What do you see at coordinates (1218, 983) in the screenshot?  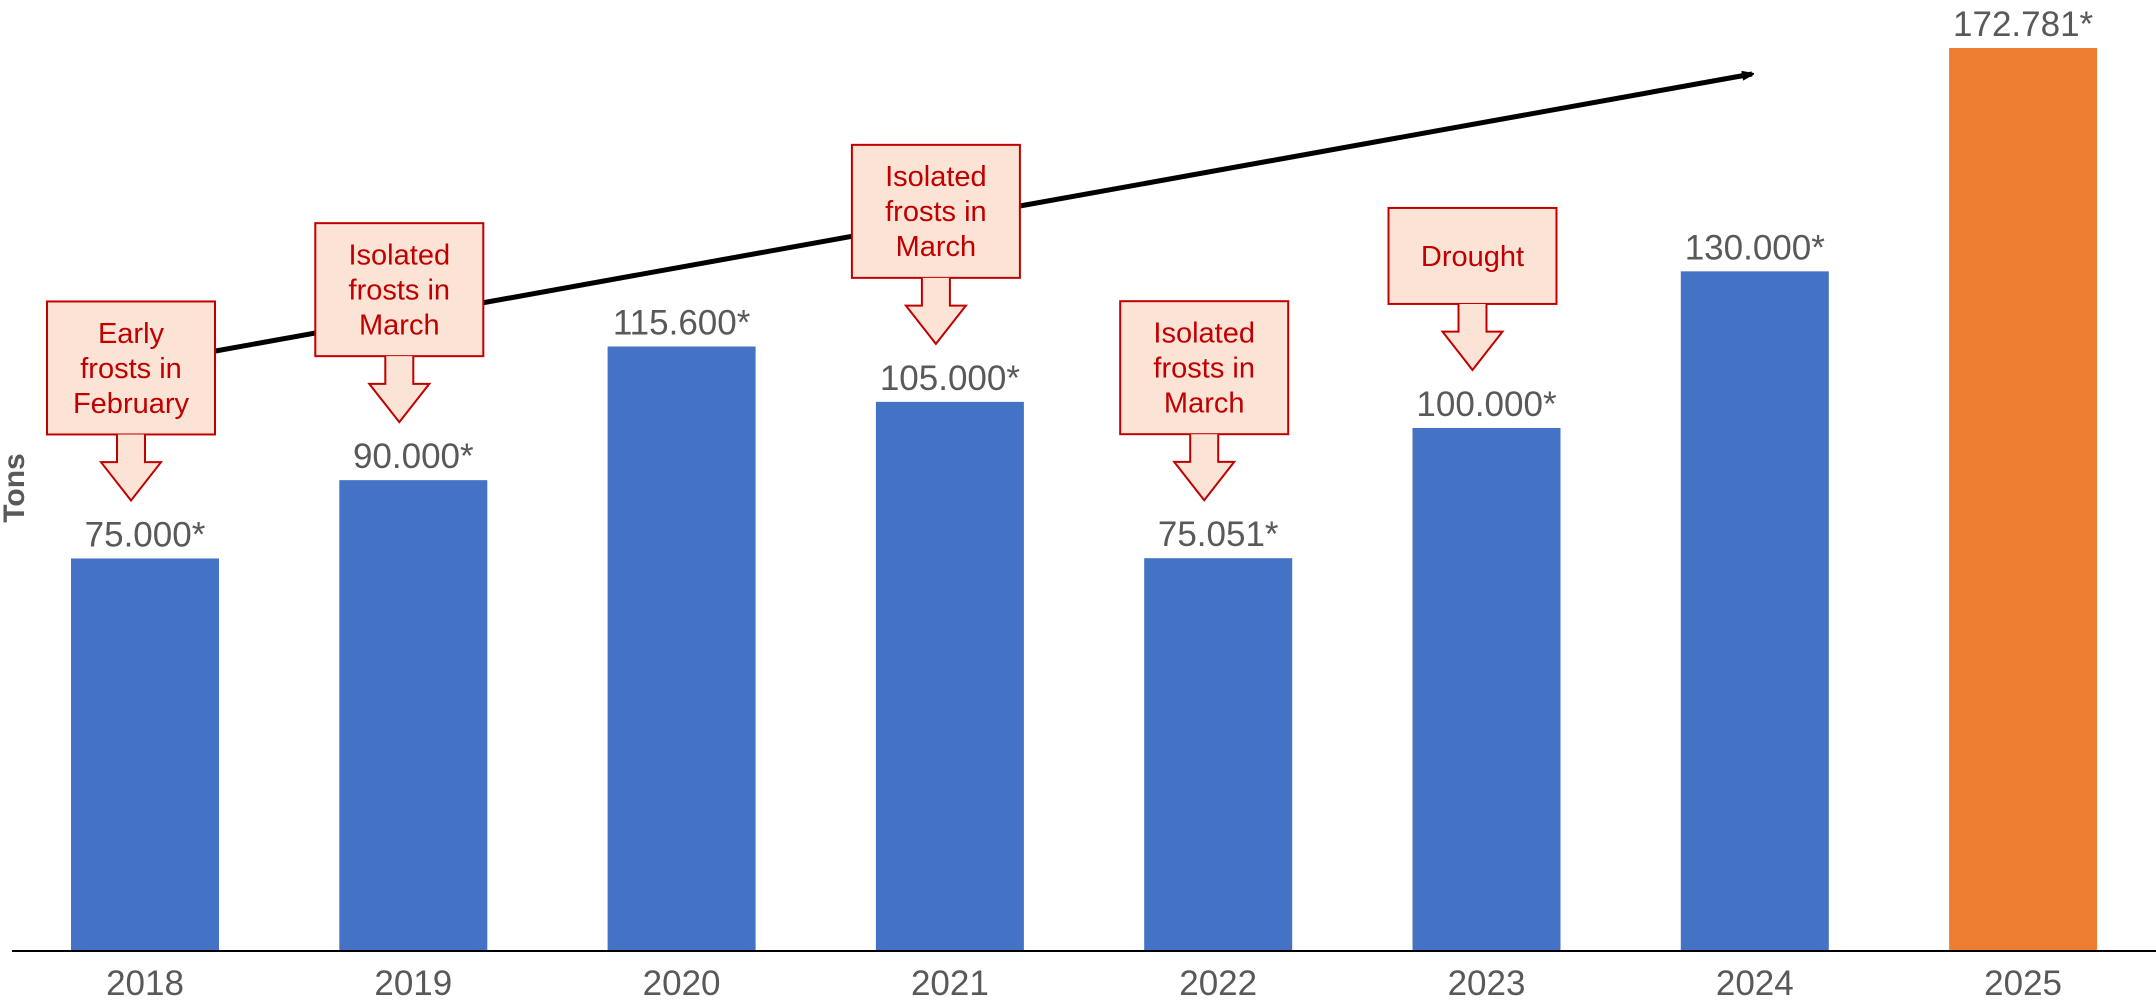 I see `x-tick-label-2022: 2022` at bounding box center [1218, 983].